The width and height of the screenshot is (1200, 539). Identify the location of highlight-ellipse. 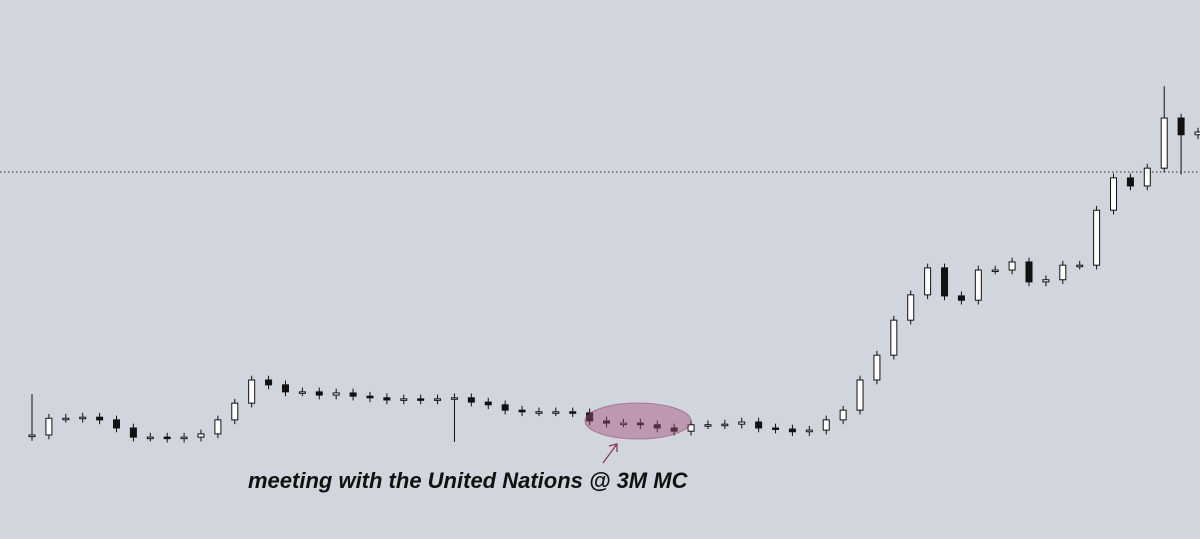
(638, 421).